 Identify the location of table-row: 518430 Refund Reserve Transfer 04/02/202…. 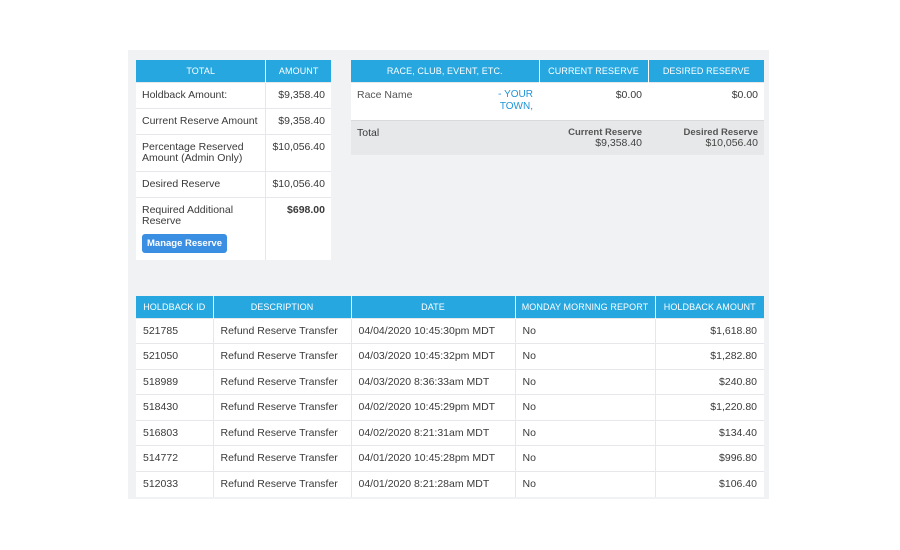
(450, 407).